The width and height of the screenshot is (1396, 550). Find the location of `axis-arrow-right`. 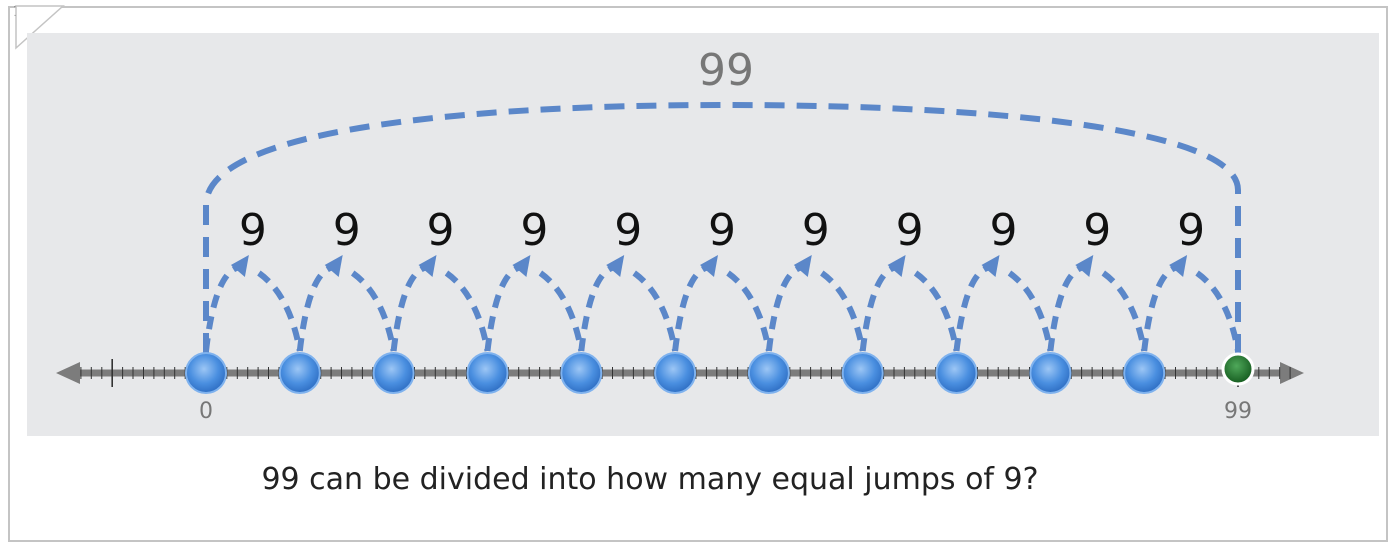

axis-arrow-right is located at coordinates (1292, 373).